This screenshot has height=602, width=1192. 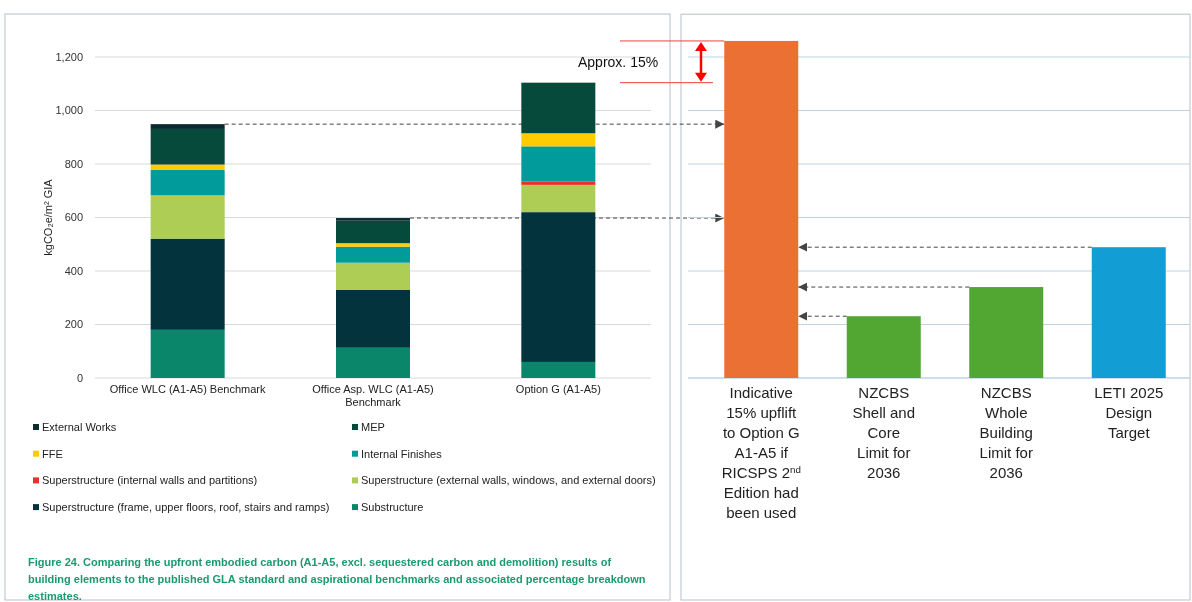 I want to click on legend-label: Superstructure (internal walls and partitions), so click(x=150, y=480).